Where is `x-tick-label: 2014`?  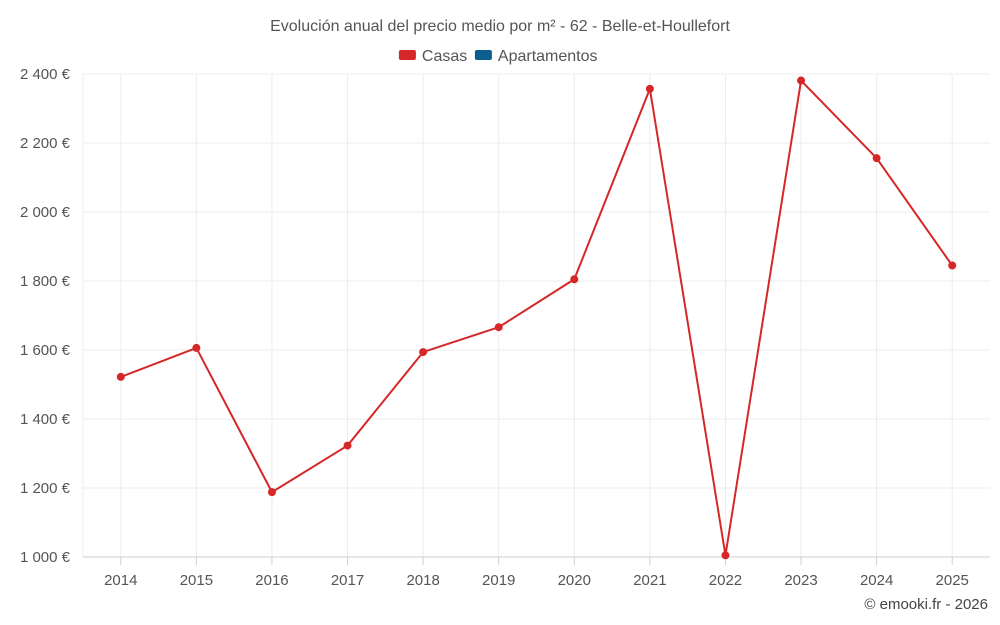 x-tick-label: 2014 is located at coordinates (120, 580).